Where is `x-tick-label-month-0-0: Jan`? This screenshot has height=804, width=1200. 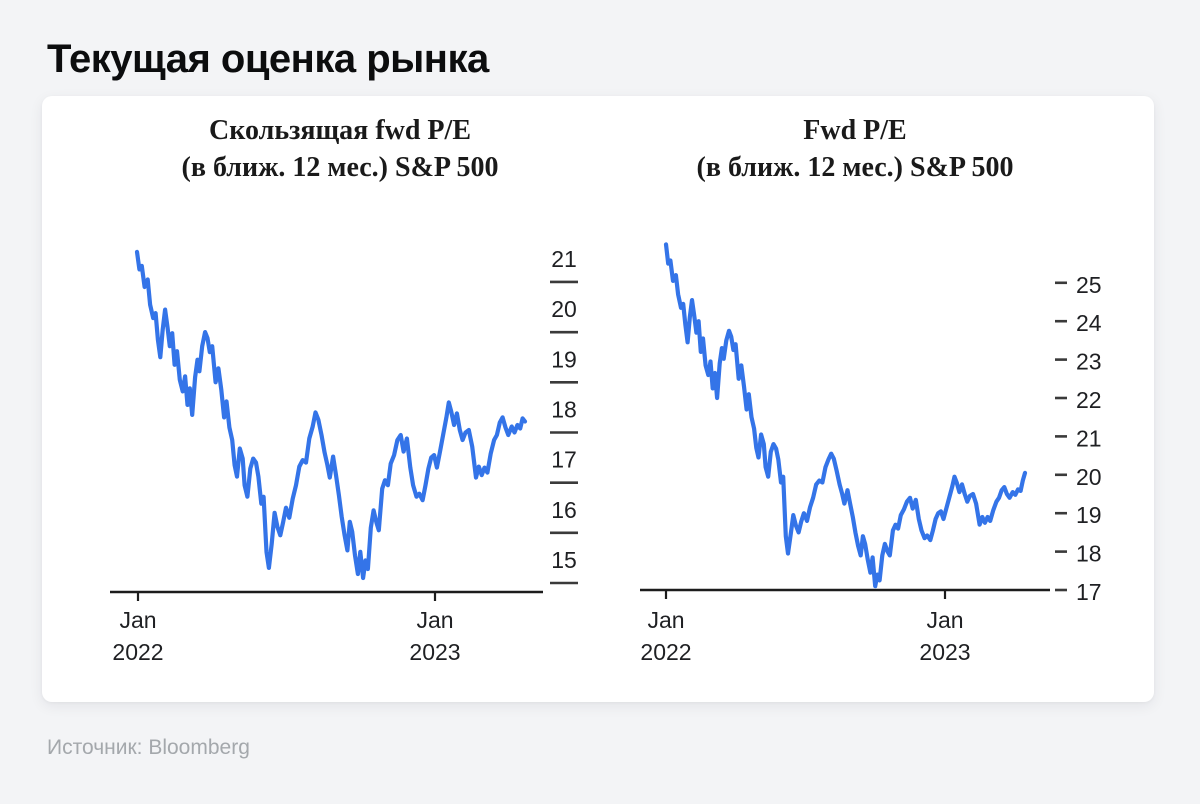
x-tick-label-month-0-0: Jan is located at coordinates (137, 620).